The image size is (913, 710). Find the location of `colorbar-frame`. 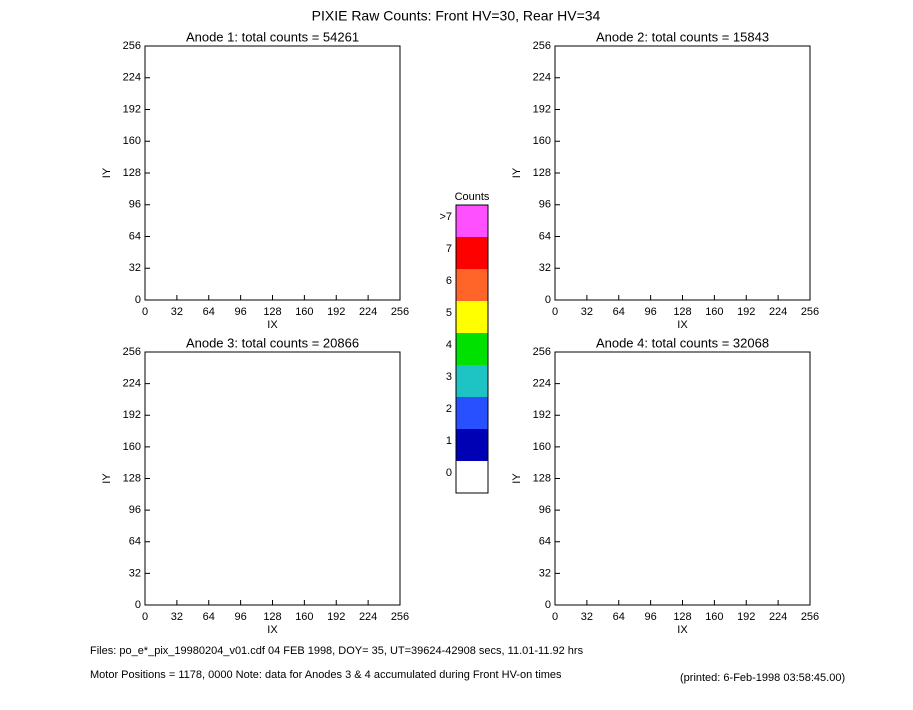

colorbar-frame is located at coordinates (472, 349).